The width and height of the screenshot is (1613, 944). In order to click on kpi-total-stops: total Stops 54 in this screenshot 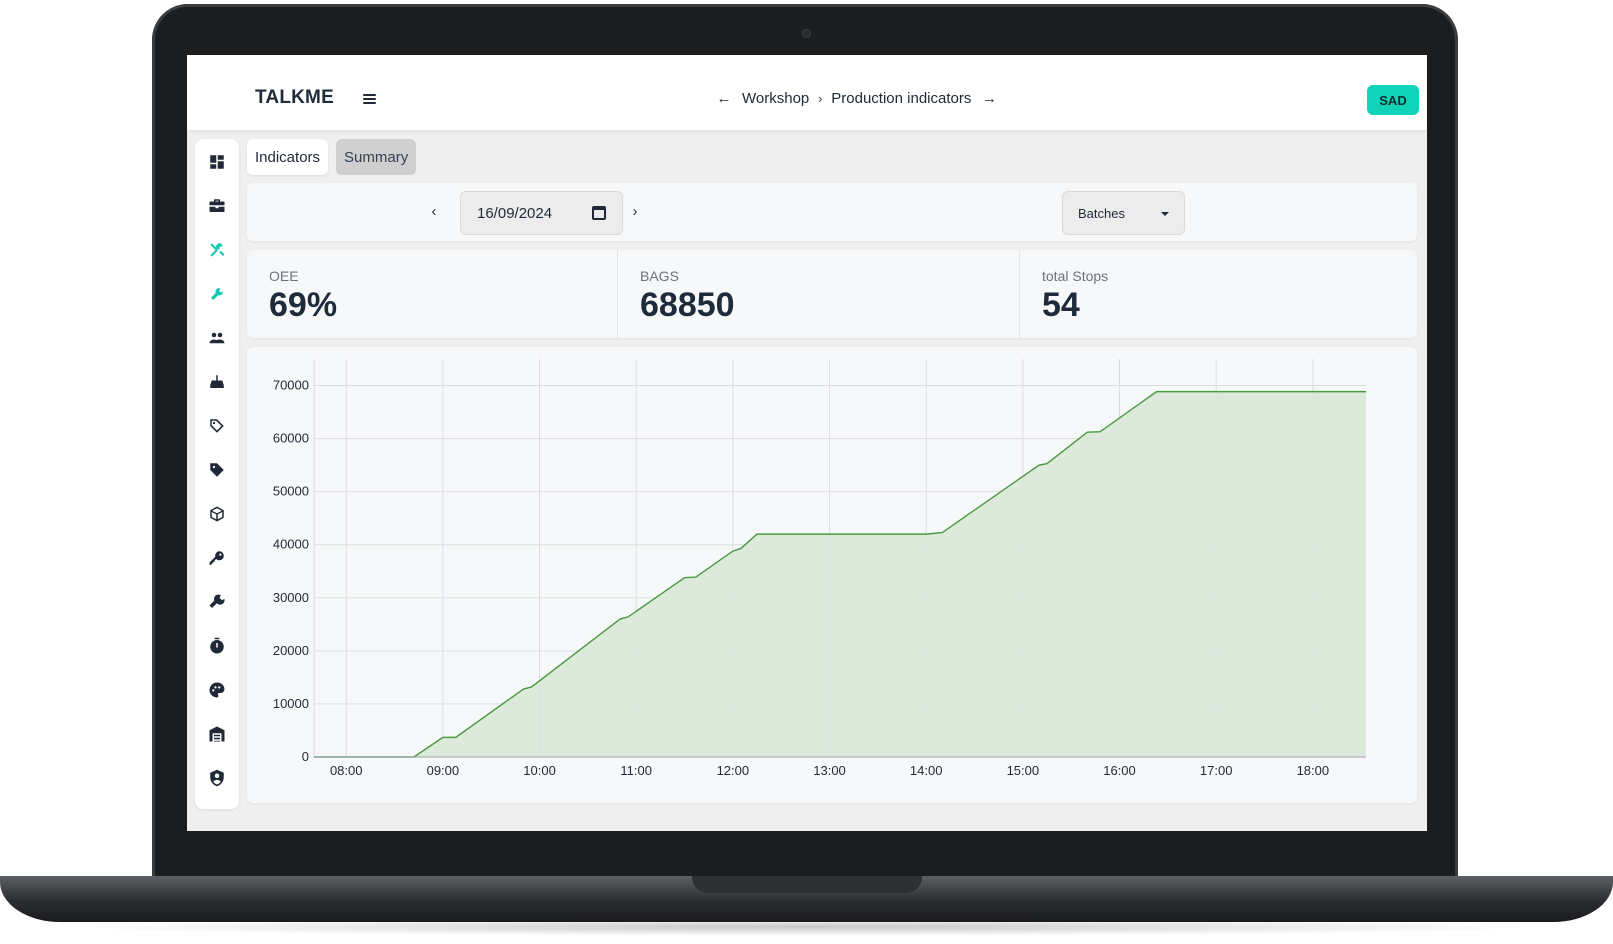, I will do `click(1218, 294)`.